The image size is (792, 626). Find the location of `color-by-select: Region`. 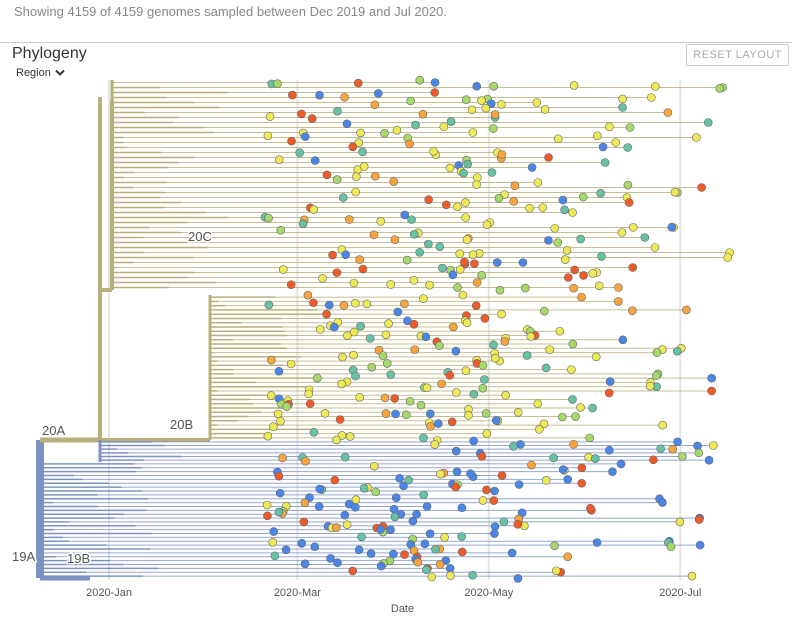

color-by-select: Region is located at coordinates (40, 73).